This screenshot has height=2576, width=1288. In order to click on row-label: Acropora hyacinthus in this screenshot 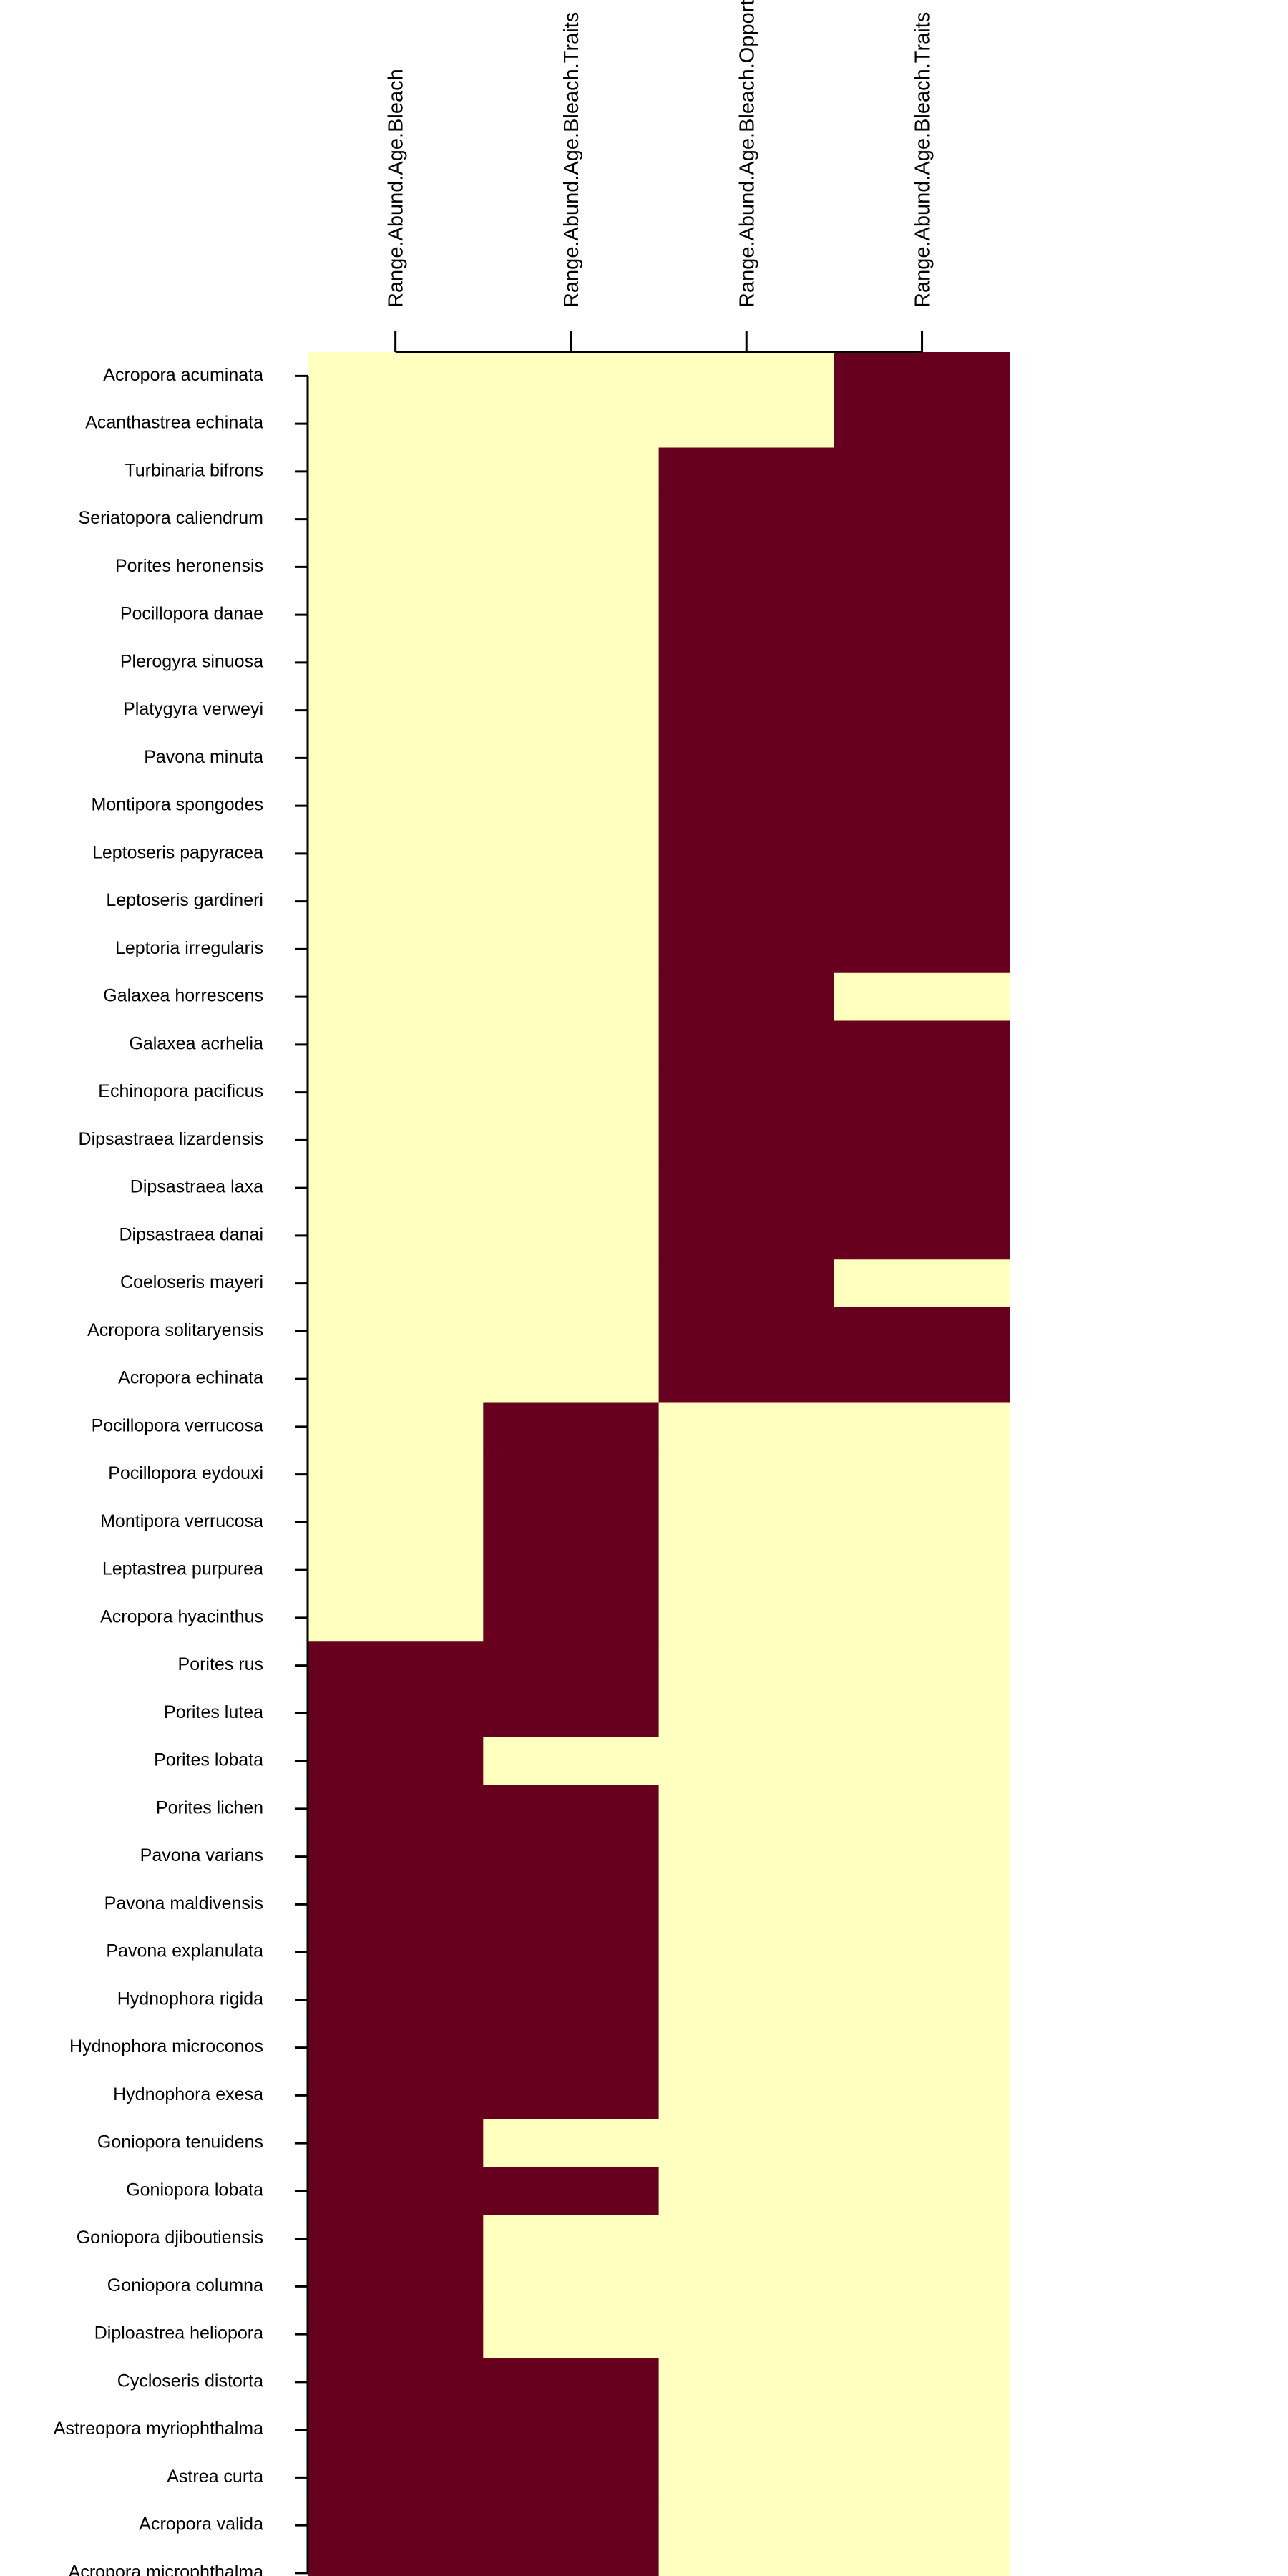, I will do `click(181, 1616)`.